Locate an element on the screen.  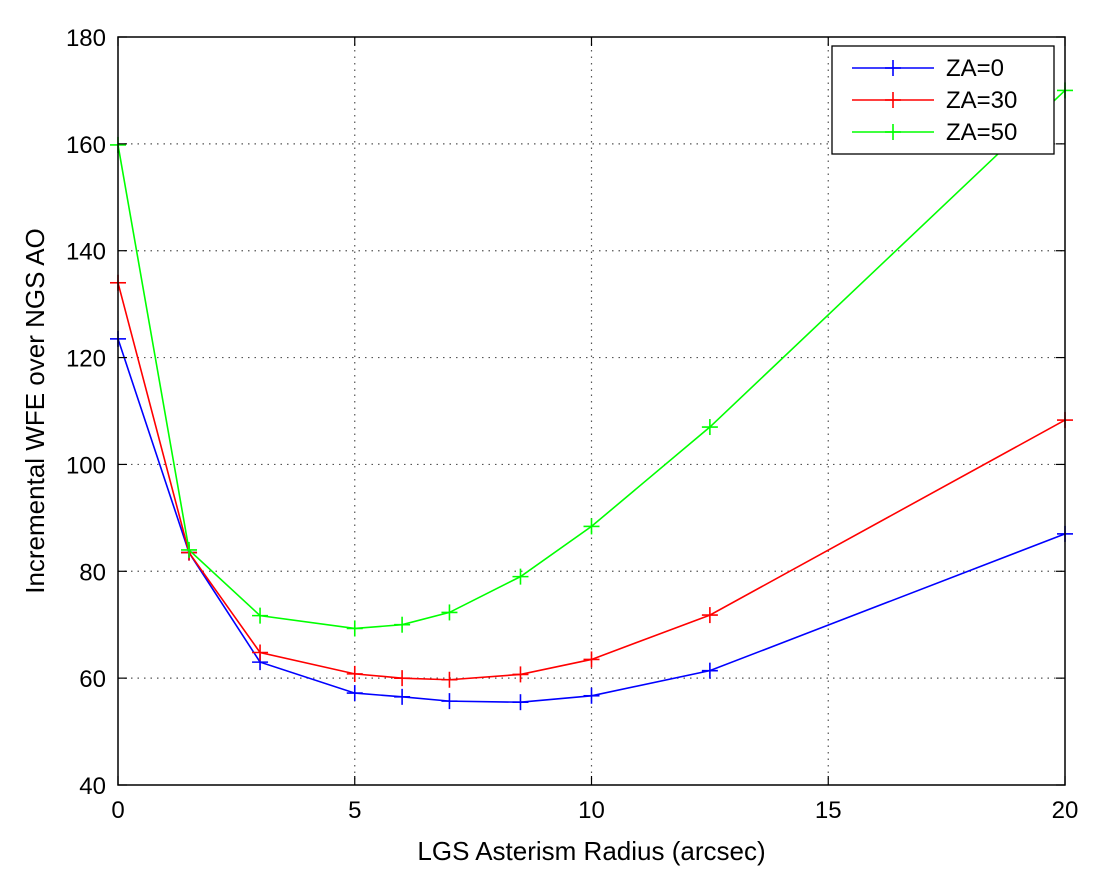
y-tick-label: 180 is located at coordinates (86, 38).